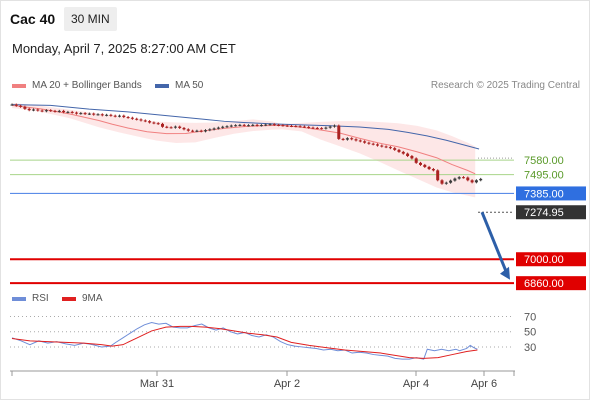  I want to click on legend-rsi: RSI, so click(30, 298).